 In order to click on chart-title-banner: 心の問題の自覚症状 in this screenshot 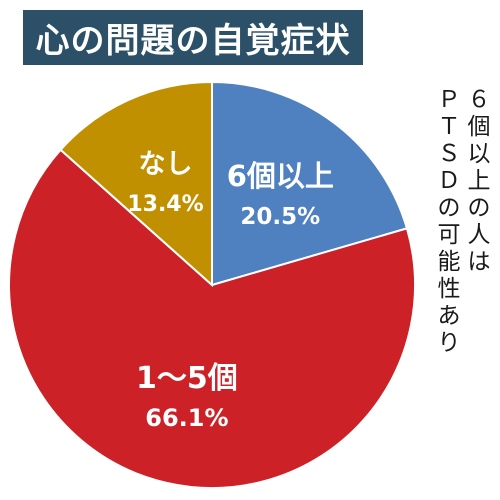, I will do `click(193, 37)`.